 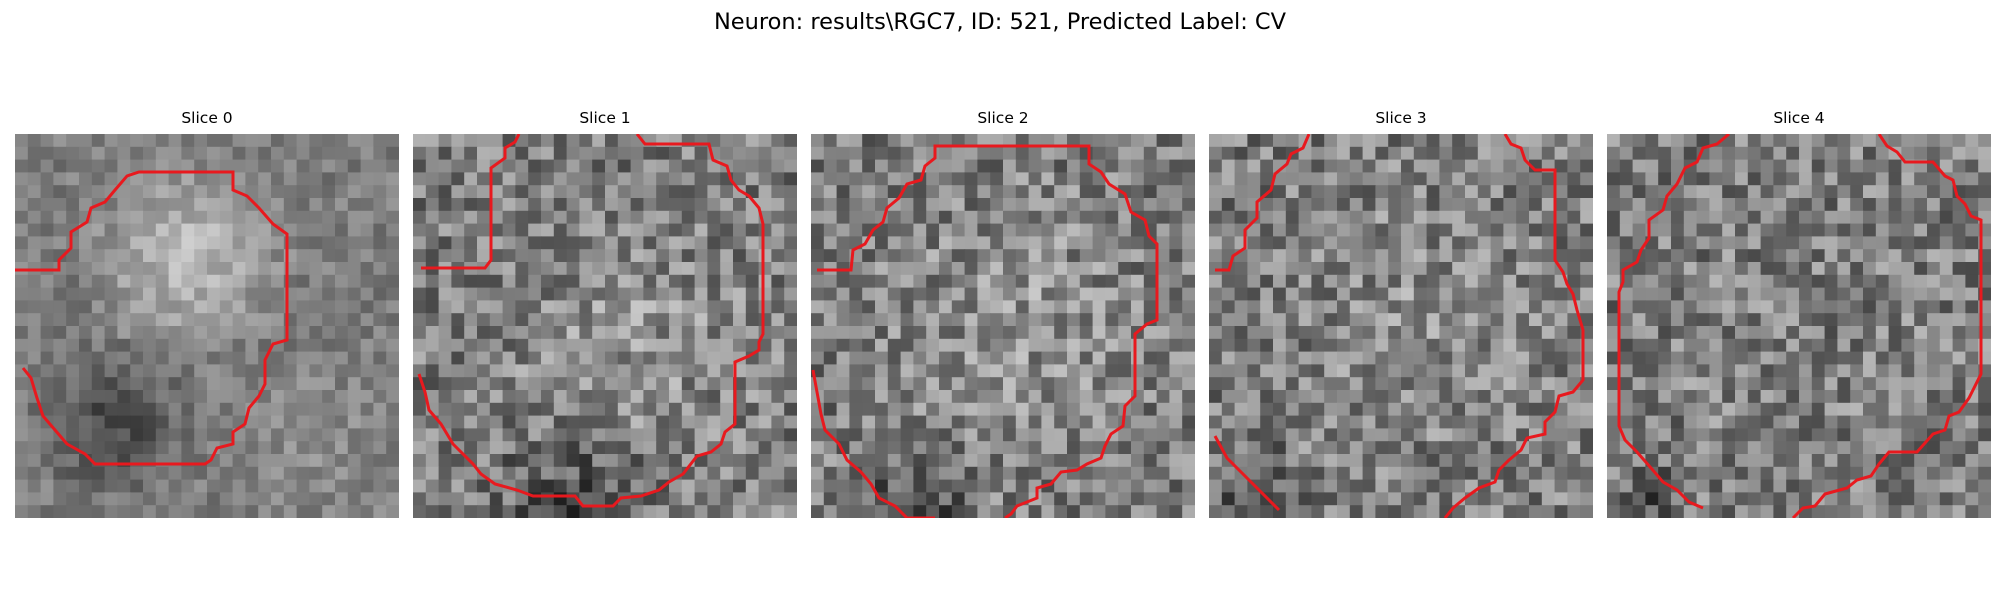 What do you see at coordinates (591, 321) in the screenshot?
I see `contour-line-1-right` at bounding box center [591, 321].